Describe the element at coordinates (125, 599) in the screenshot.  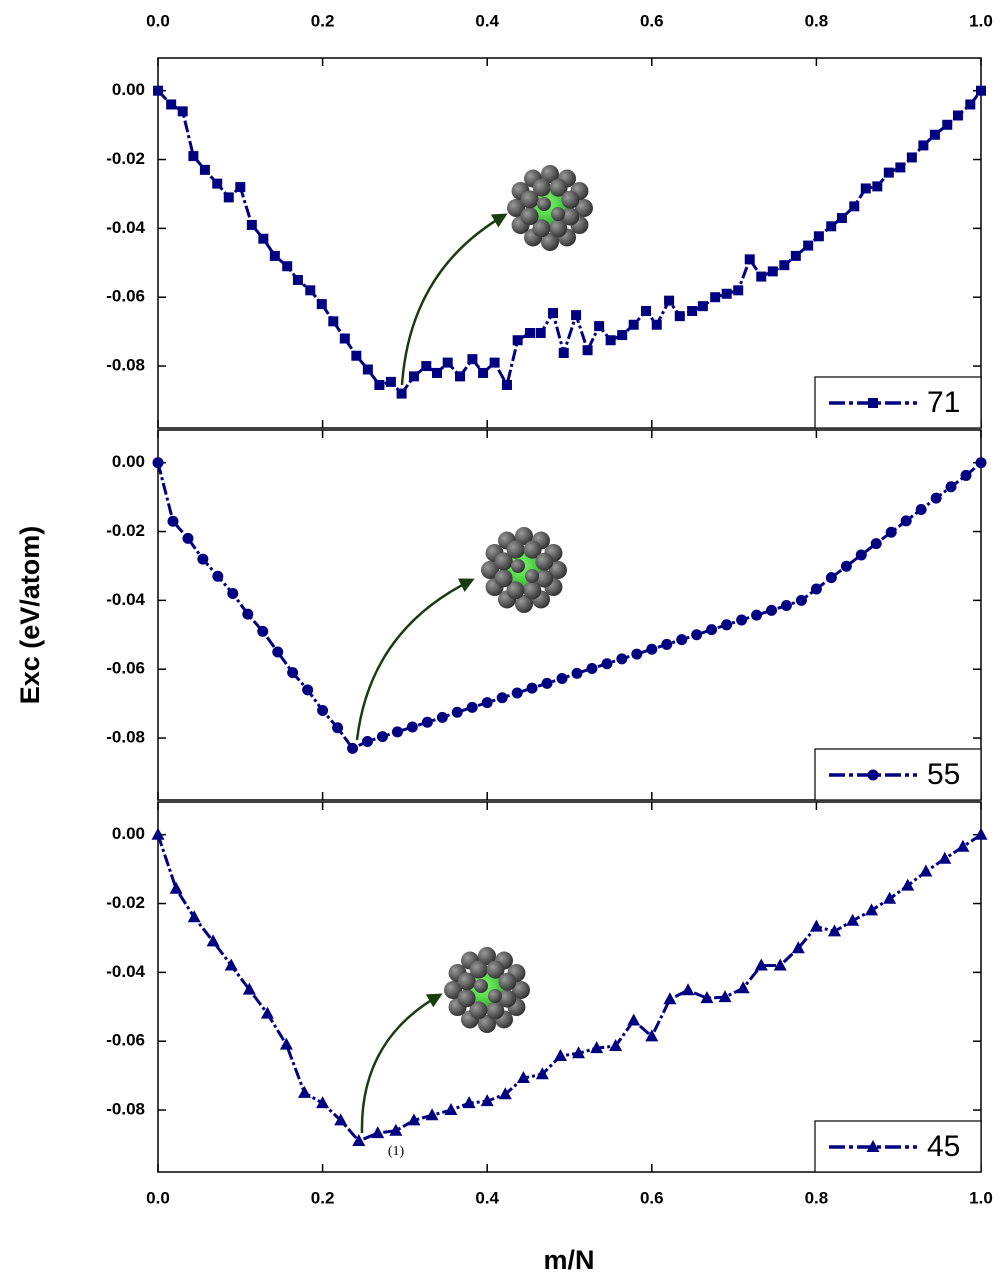
I see `y-tick-label: -0.04` at that location.